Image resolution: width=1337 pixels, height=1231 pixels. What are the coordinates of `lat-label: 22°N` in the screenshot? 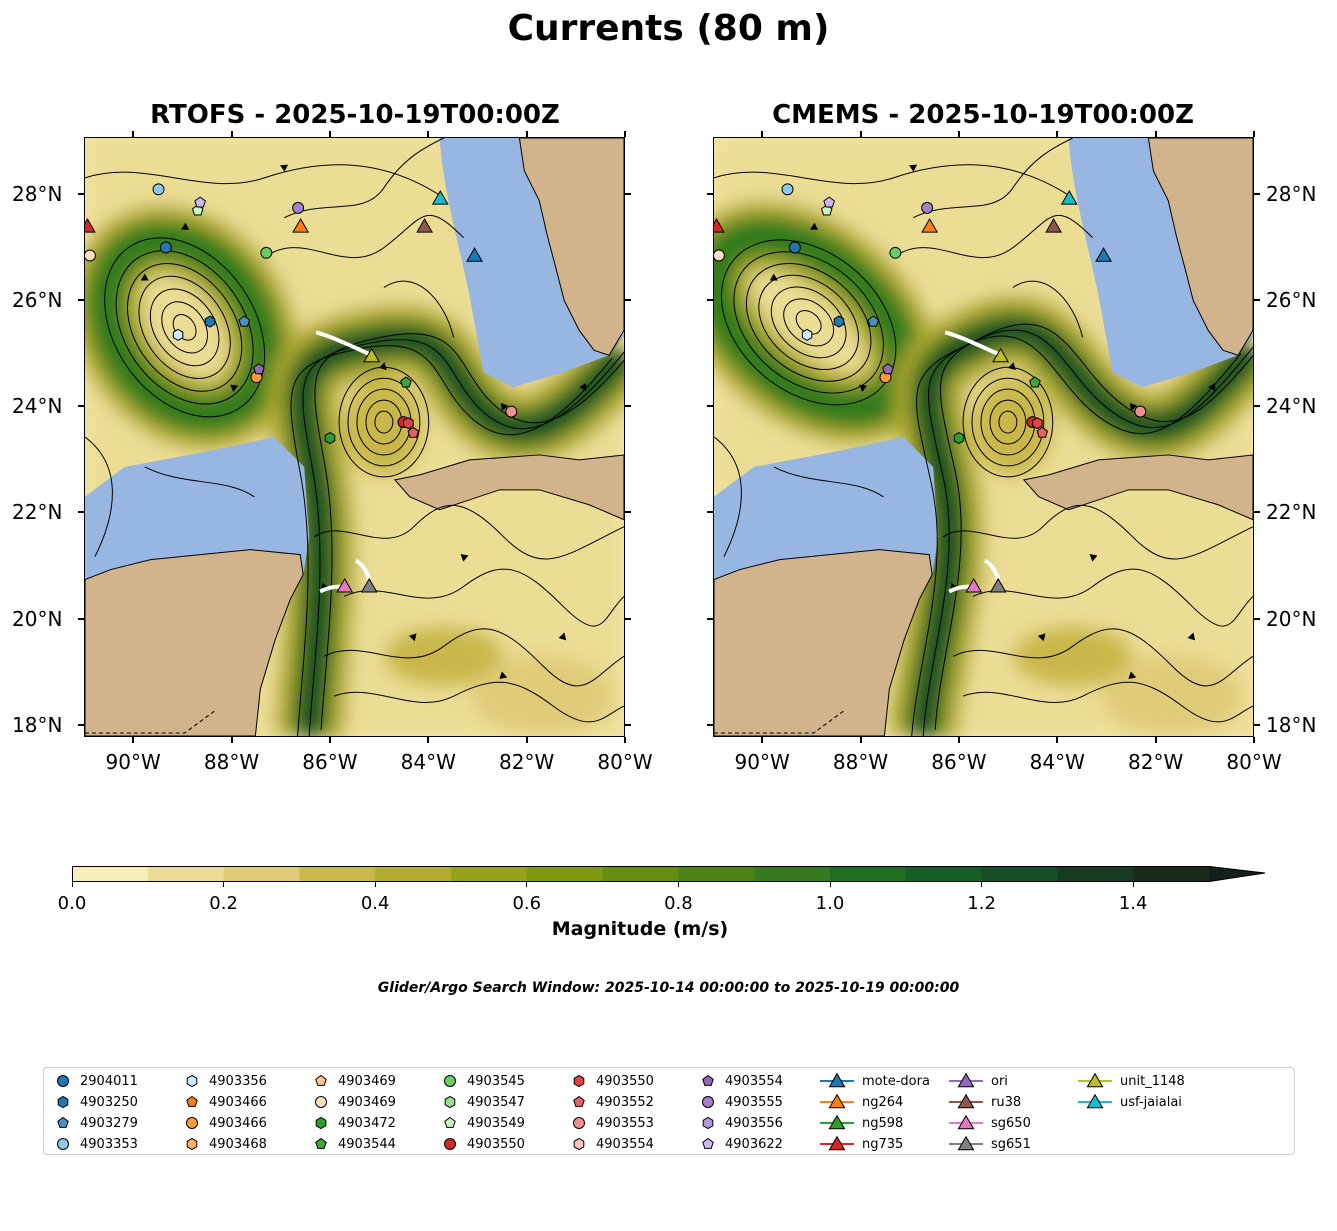 It's located at (1291, 512).